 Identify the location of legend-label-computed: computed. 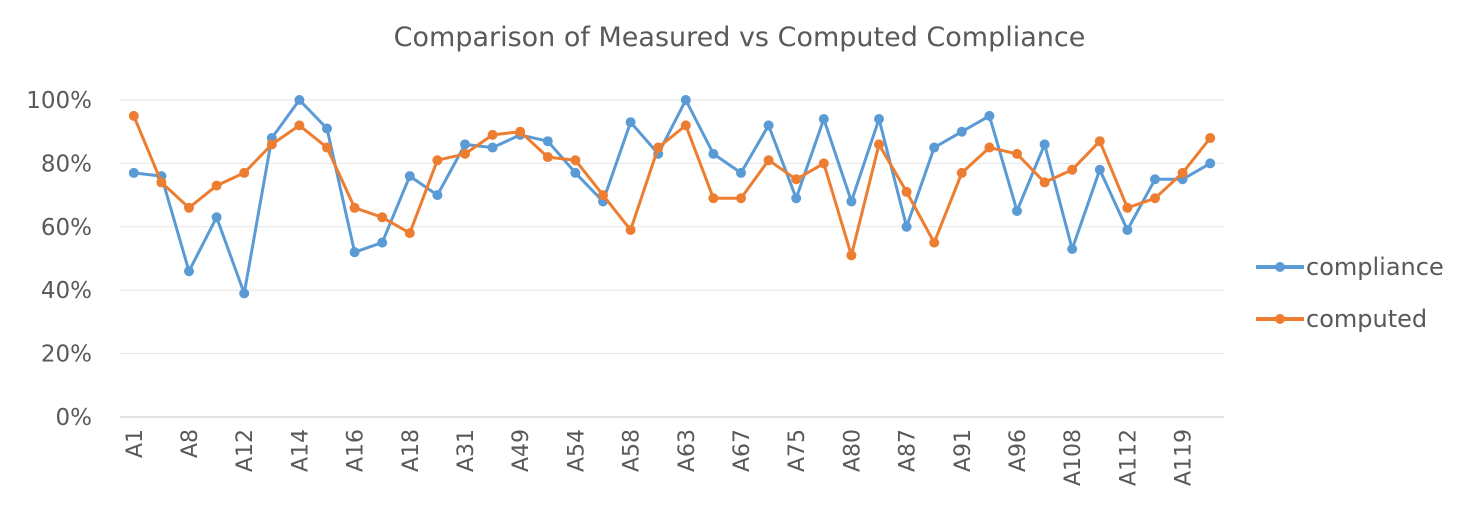
(1367, 319).